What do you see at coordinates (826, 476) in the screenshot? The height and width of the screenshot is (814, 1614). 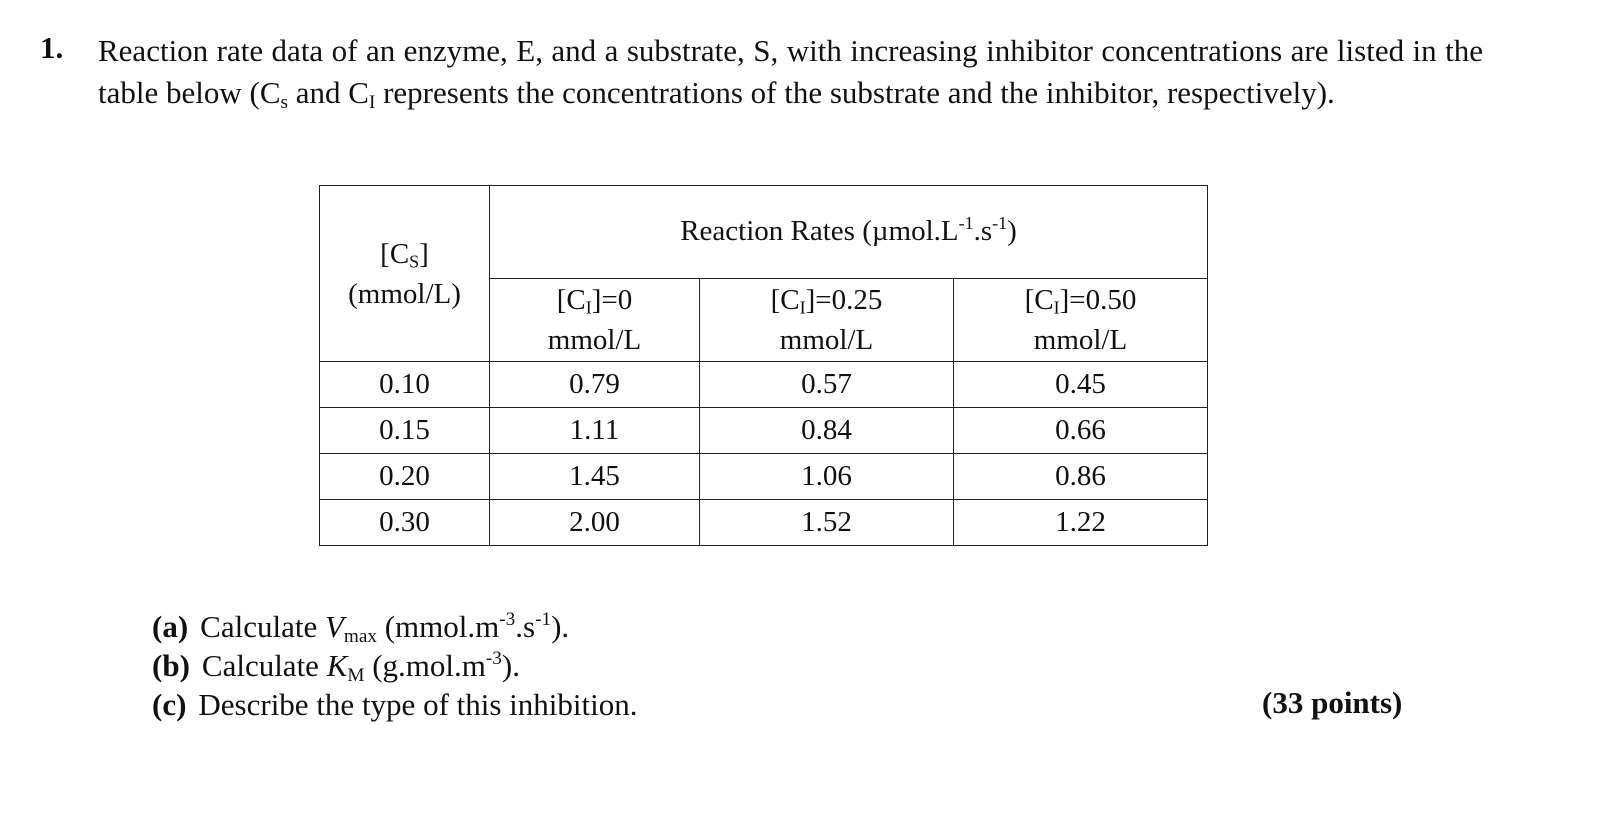 I see `rate-cell: 1.06` at bounding box center [826, 476].